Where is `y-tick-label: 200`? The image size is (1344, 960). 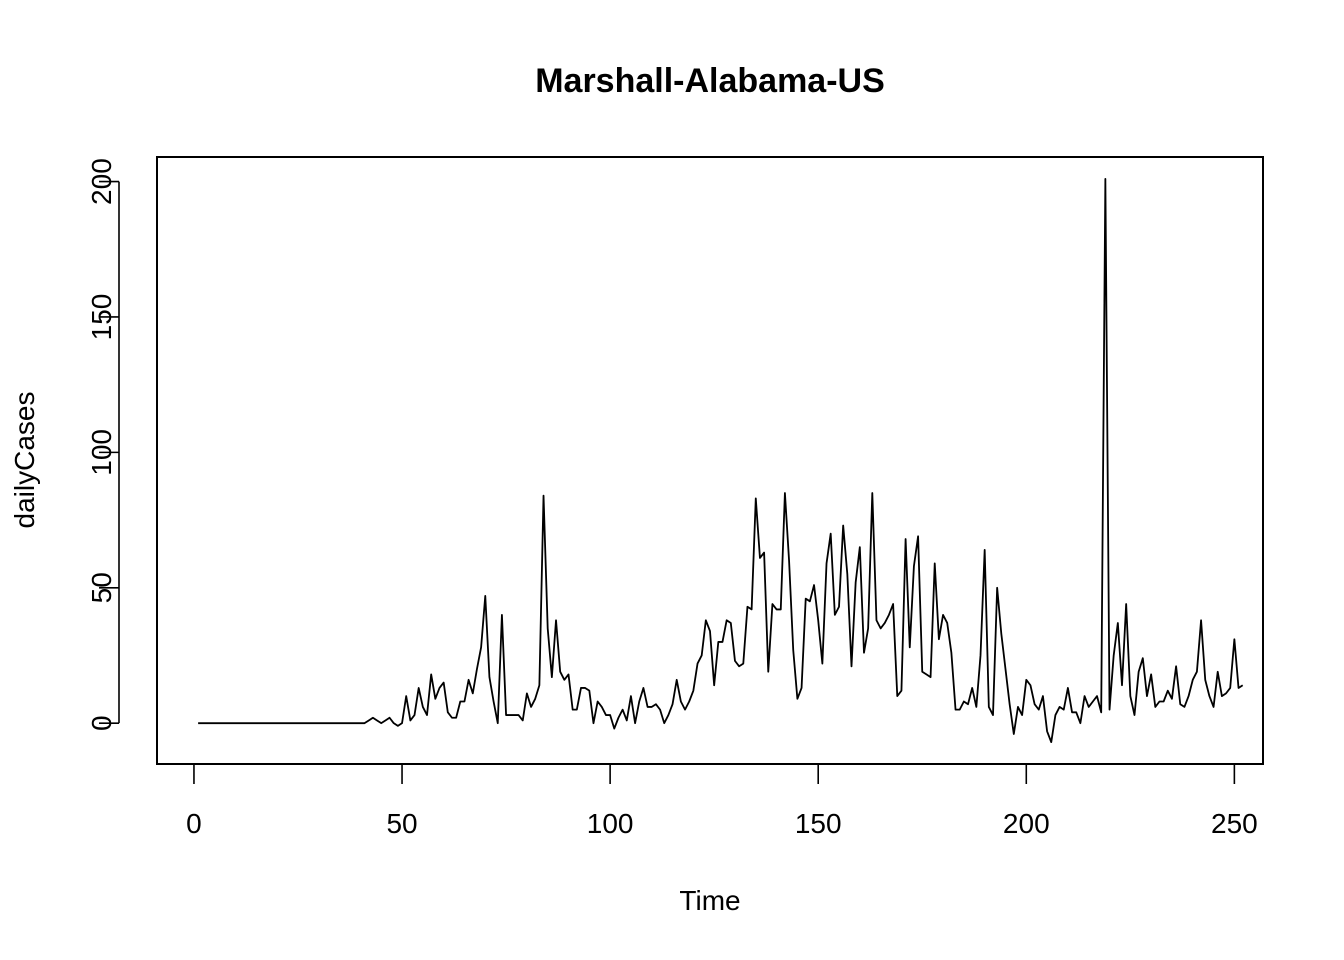 y-tick-label: 200 is located at coordinates (101, 181).